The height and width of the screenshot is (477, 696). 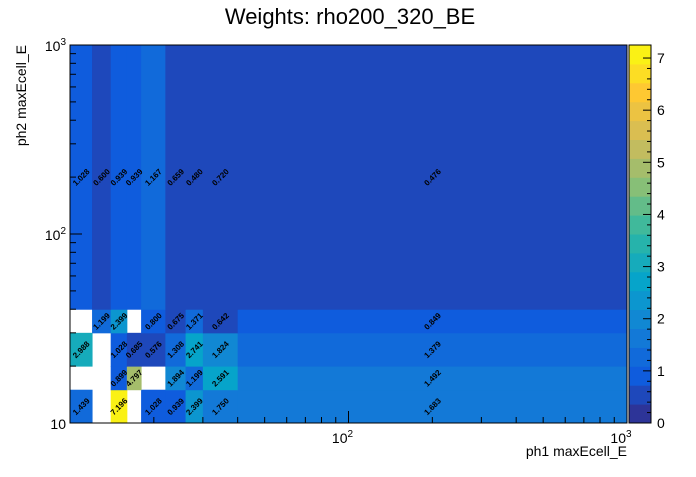 I want to click on x-tick-label: 10², so click(x=343, y=437).